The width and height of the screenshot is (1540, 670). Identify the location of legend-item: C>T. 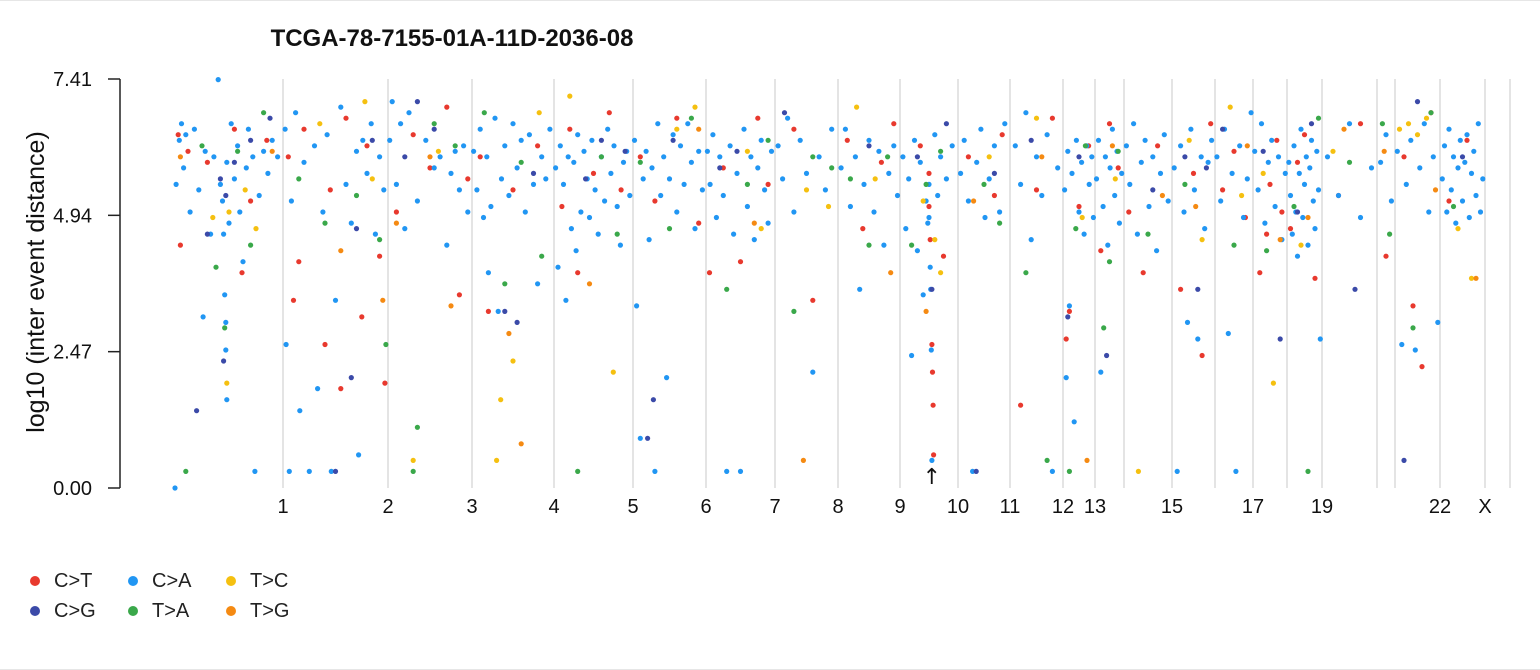
(79, 581).